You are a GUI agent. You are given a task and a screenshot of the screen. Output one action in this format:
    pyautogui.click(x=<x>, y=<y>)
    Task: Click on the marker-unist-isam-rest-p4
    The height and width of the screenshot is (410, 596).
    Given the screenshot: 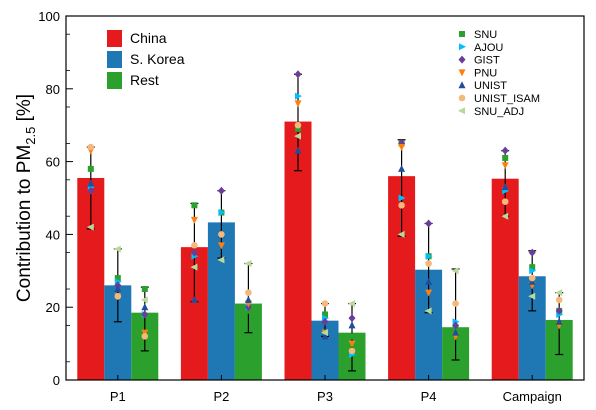 What is the action you would take?
    pyautogui.click(x=455, y=303)
    